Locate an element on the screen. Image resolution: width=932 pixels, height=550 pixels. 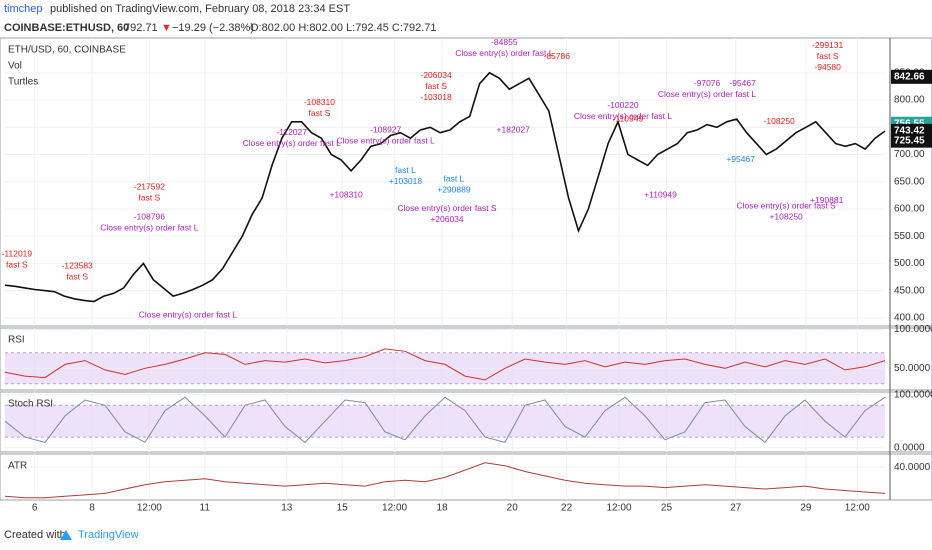
legend-entry: Turtles is located at coordinates (23, 82).